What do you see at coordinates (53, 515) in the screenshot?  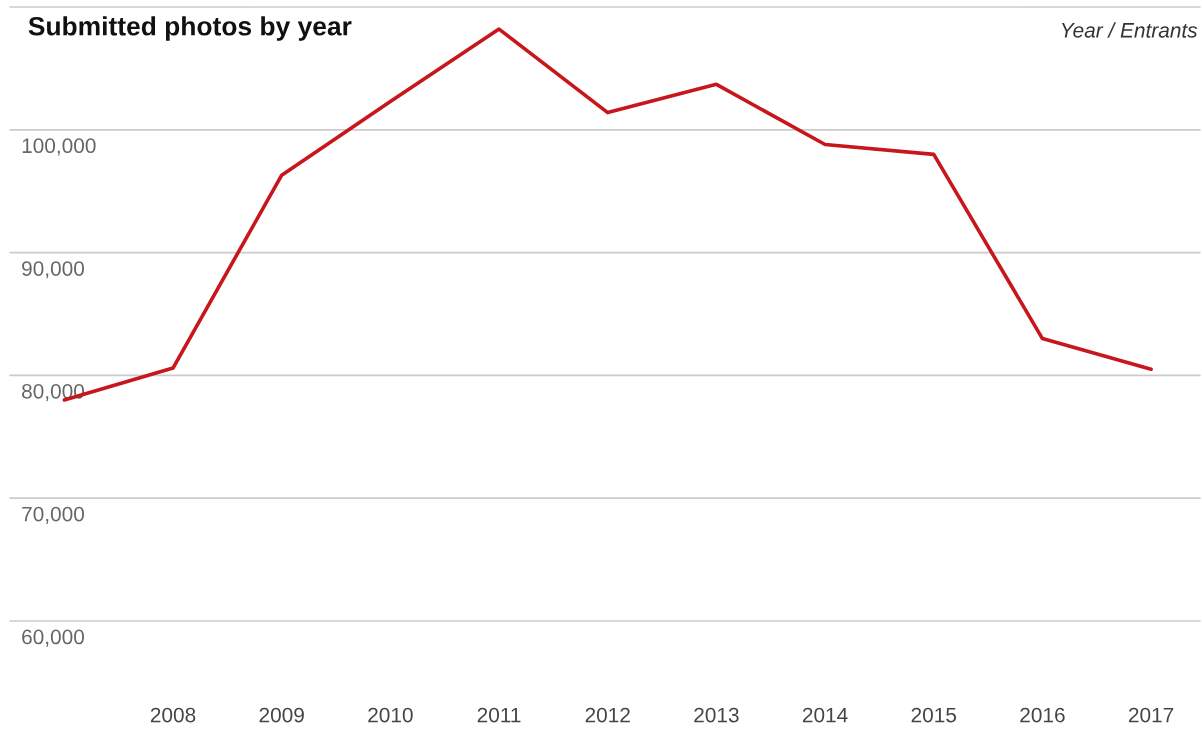 I see `y-tick-label: 70,000` at bounding box center [53, 515].